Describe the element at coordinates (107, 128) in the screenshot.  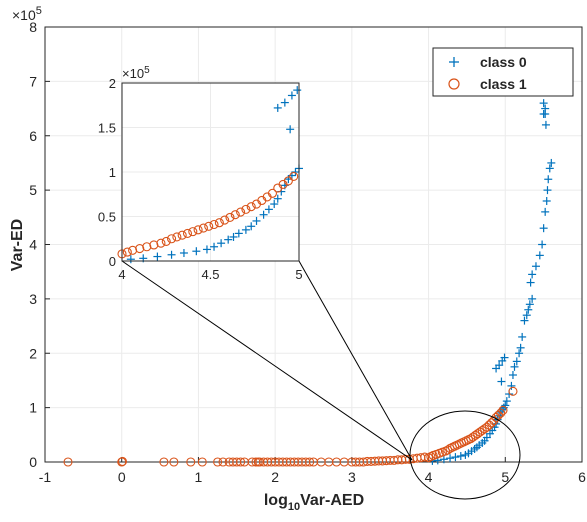
I see `inset-y-tick-label: 1.5` at that location.